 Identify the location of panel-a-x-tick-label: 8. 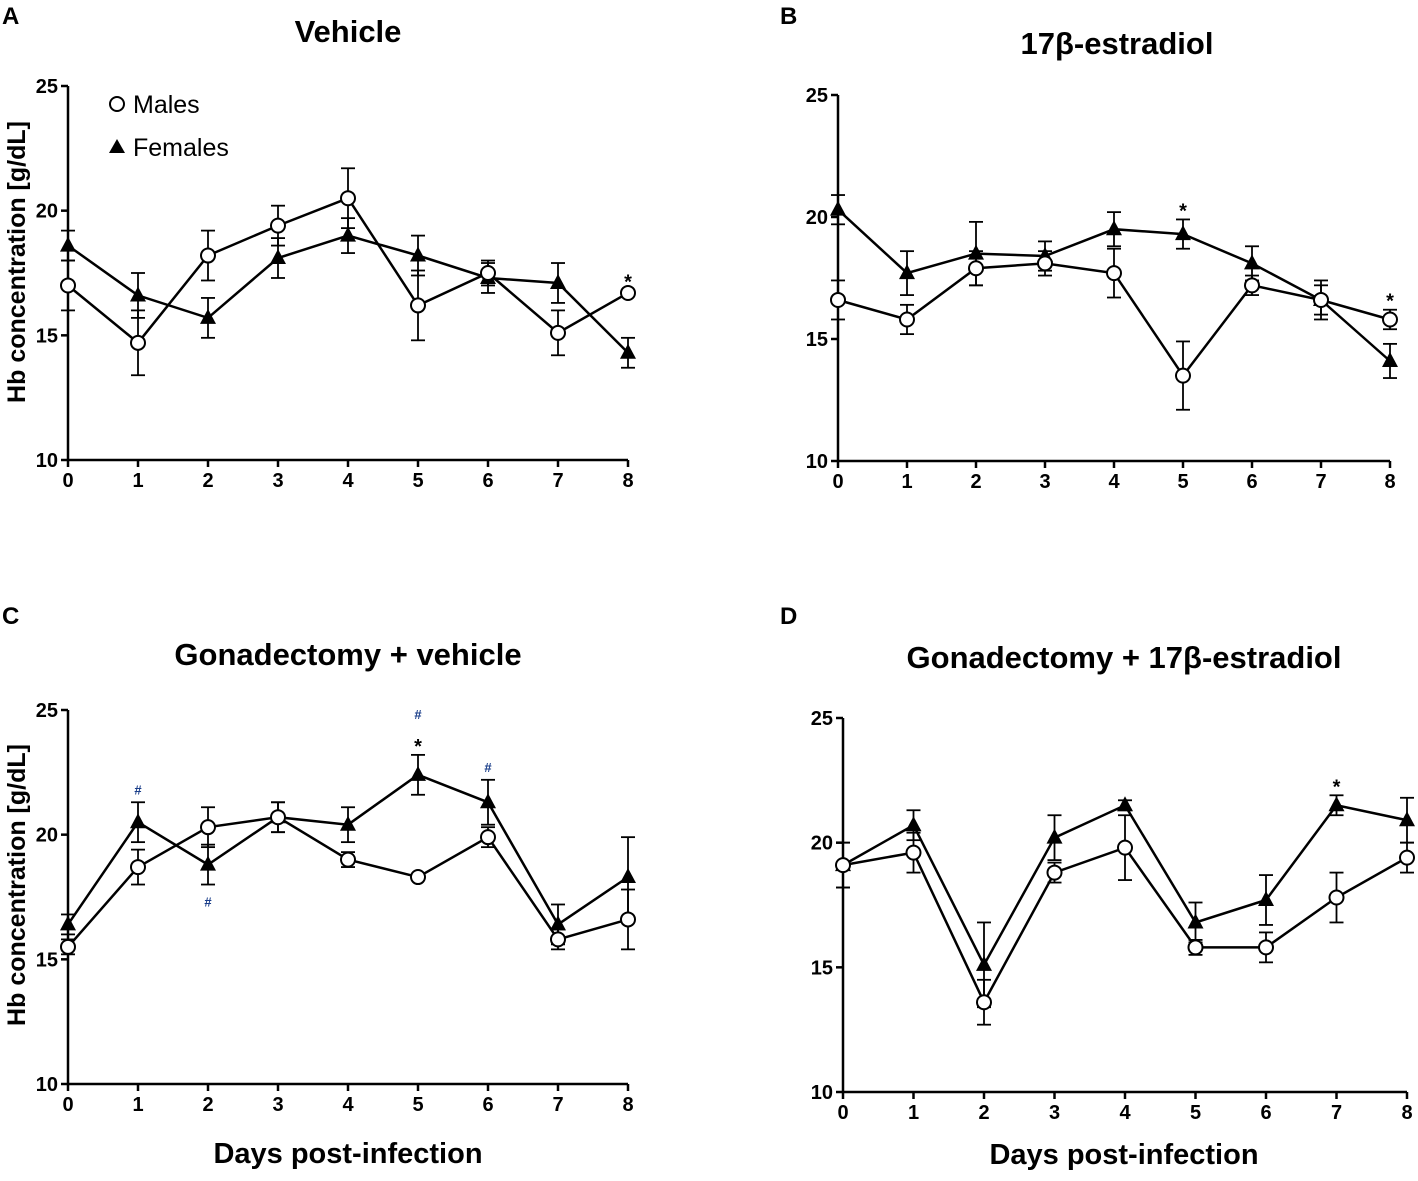
(627, 481).